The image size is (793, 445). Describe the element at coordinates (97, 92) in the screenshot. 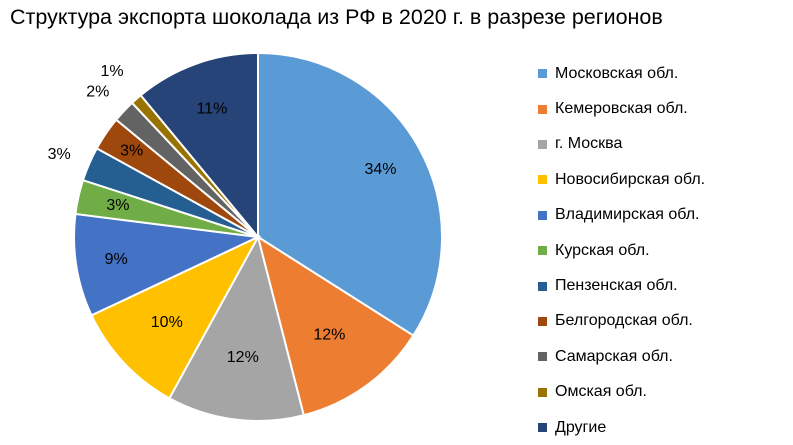

I see `slice-percent-label: 2%` at that location.